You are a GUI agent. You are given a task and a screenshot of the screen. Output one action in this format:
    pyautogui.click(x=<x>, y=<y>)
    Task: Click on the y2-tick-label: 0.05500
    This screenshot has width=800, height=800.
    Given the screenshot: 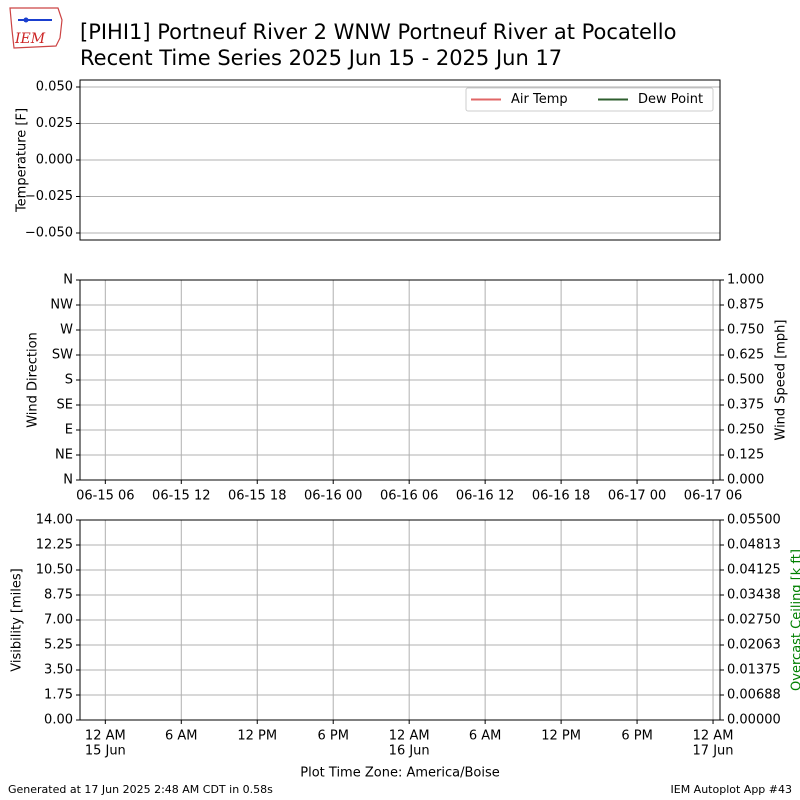 What is the action you would take?
    pyautogui.click(x=754, y=520)
    